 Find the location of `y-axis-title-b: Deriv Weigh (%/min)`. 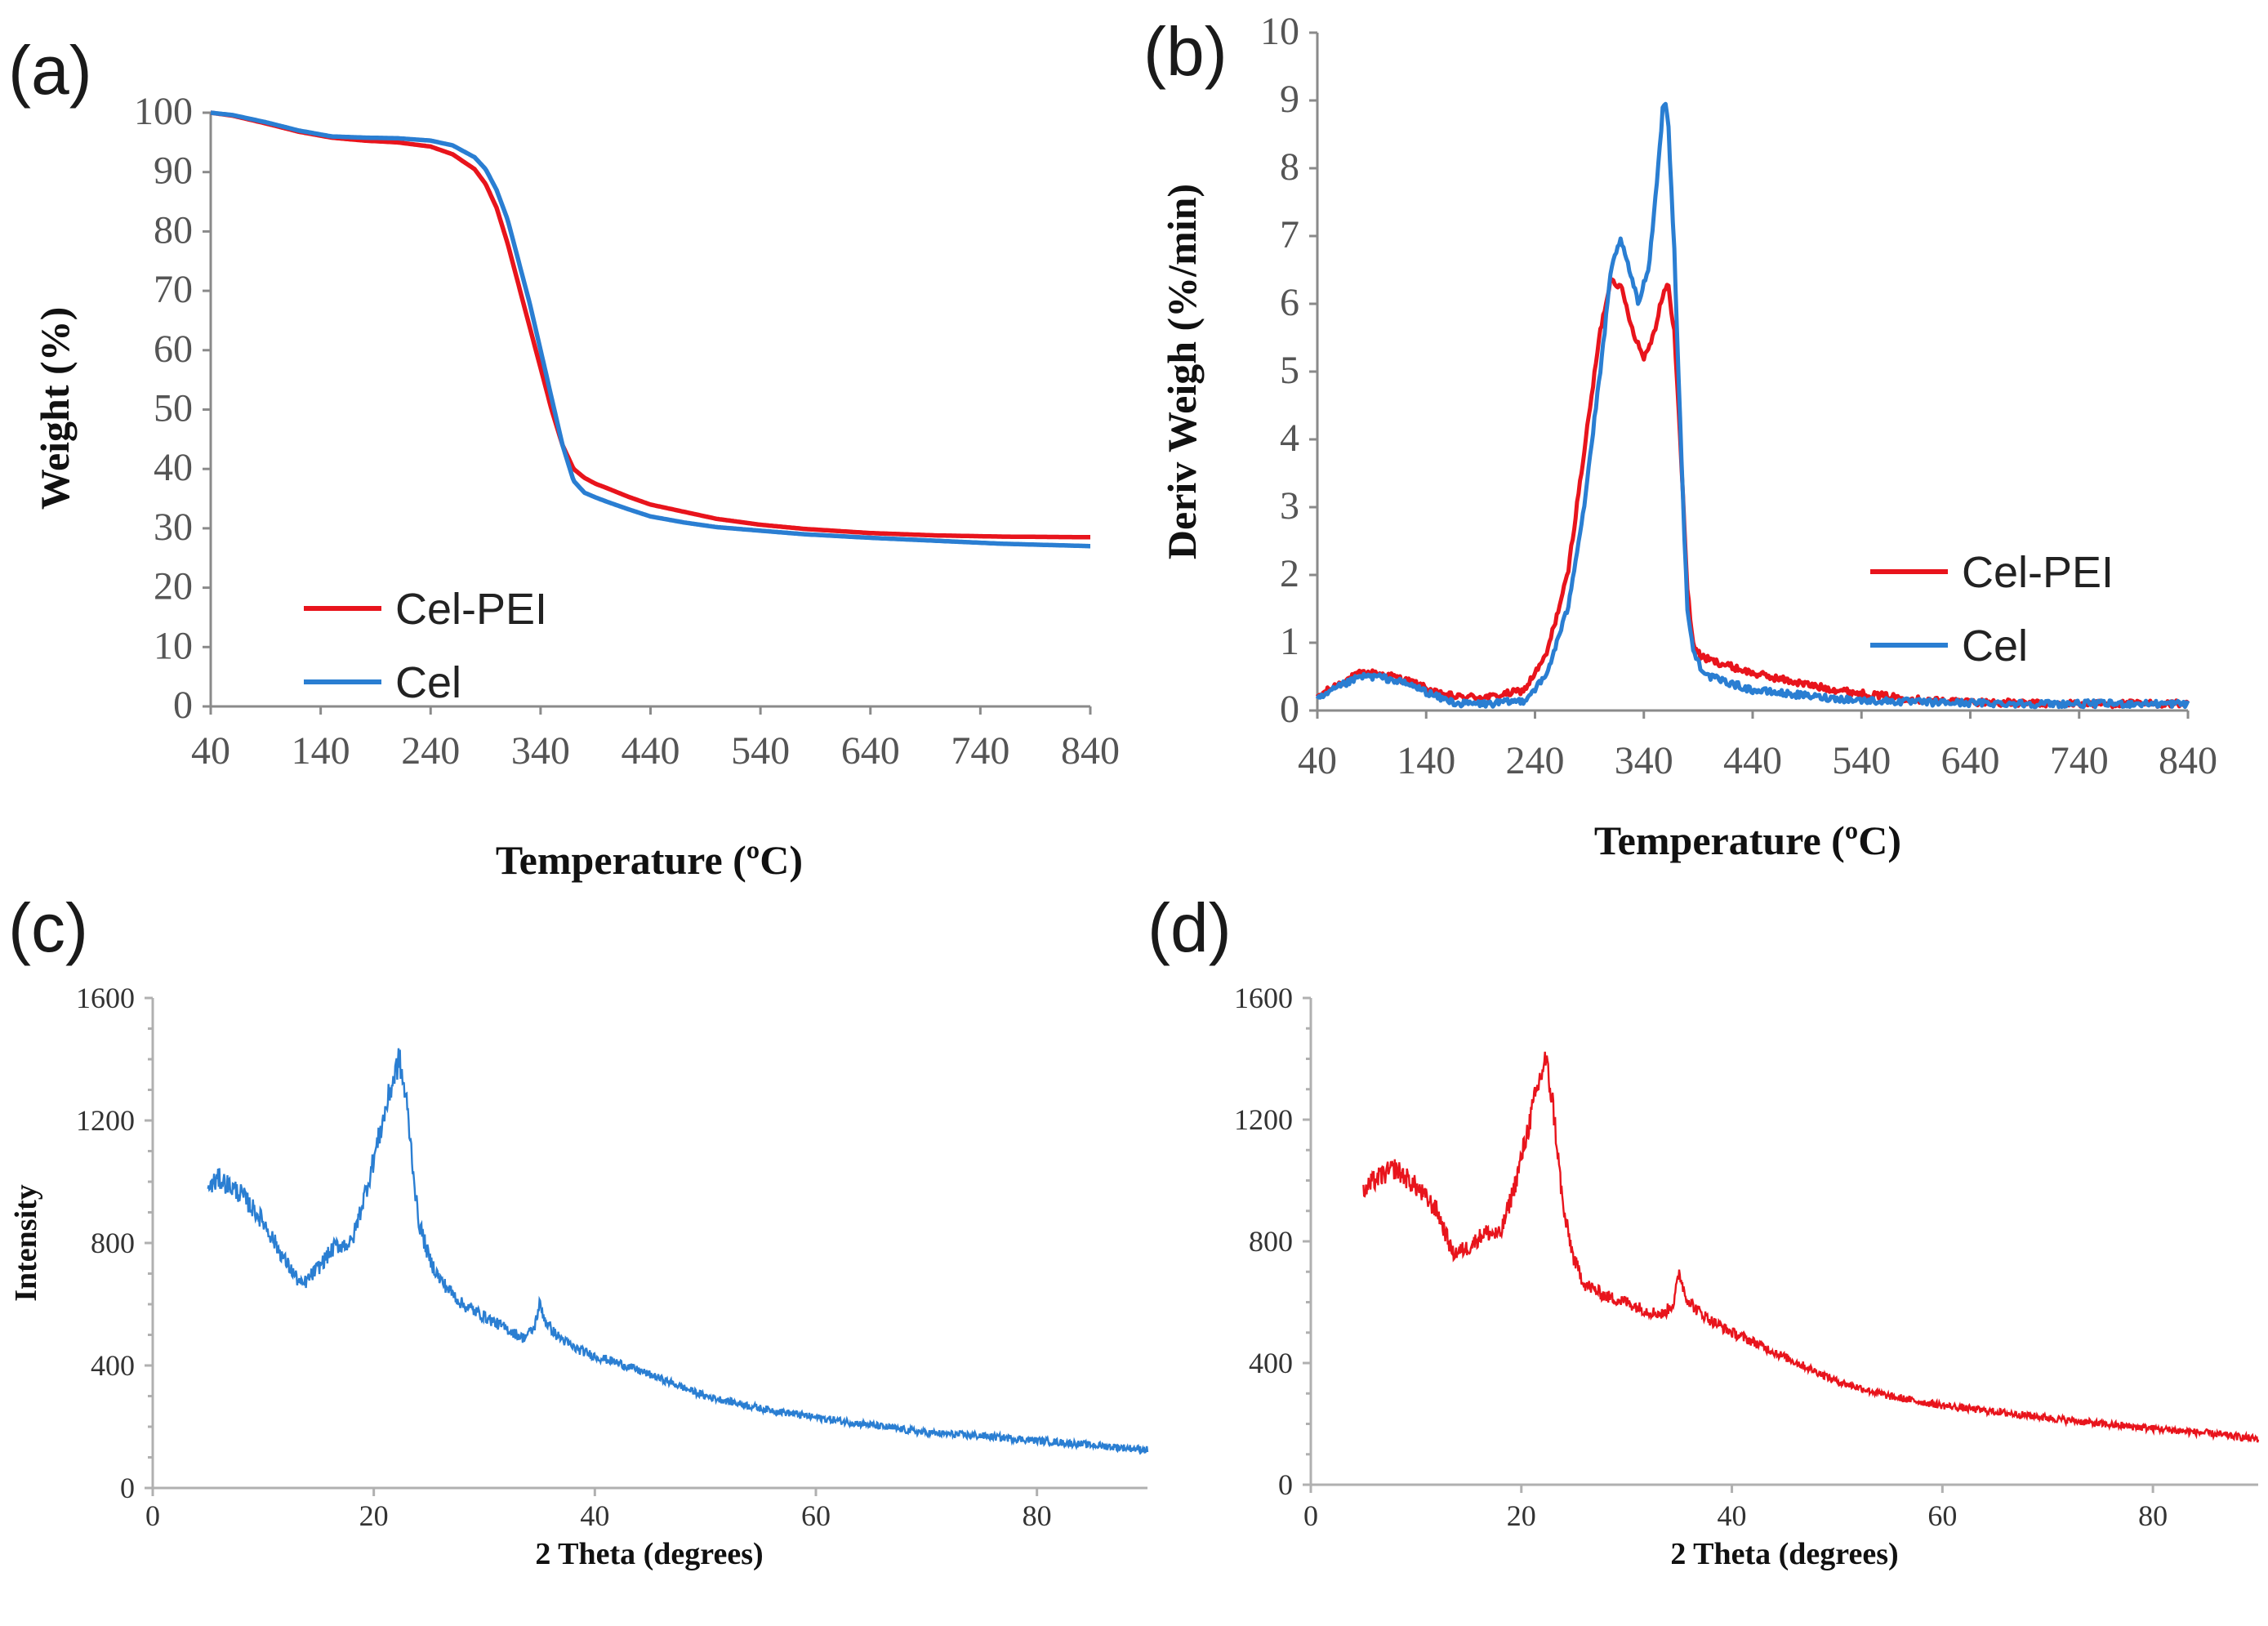

y-axis-title-b: Deriv Weigh (%/min) is located at coordinates (1182, 371).